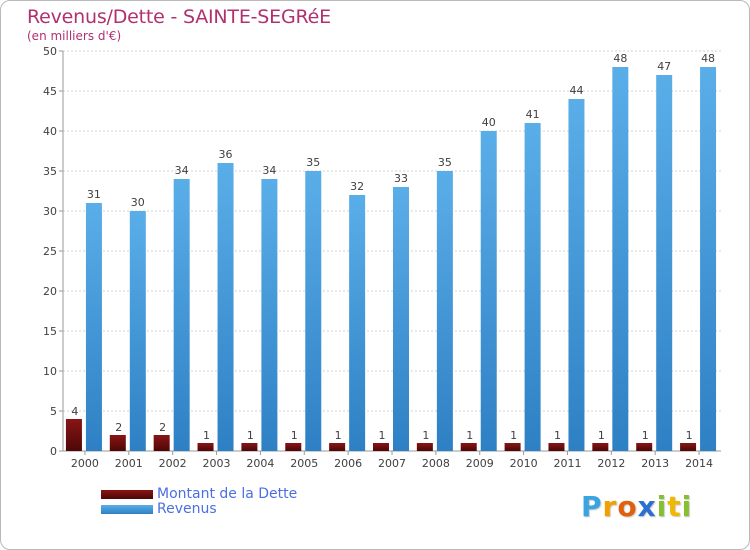 The height and width of the screenshot is (550, 750). What do you see at coordinates (50, 371) in the screenshot?
I see `y-tick-label: 10` at bounding box center [50, 371].